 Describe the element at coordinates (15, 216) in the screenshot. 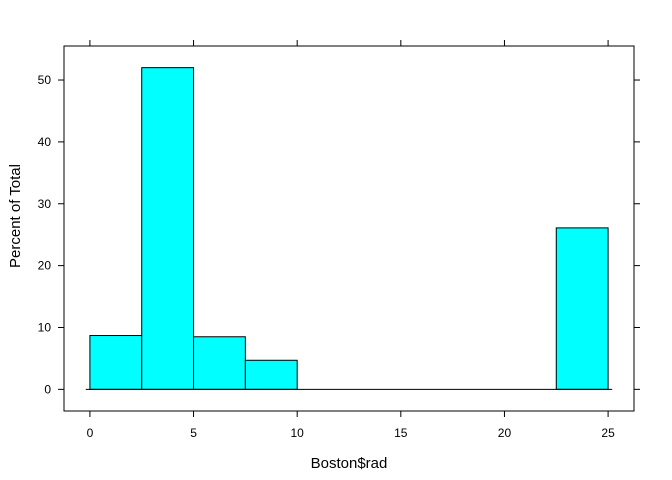

I see `y-axis-title: Percent of Total` at that location.